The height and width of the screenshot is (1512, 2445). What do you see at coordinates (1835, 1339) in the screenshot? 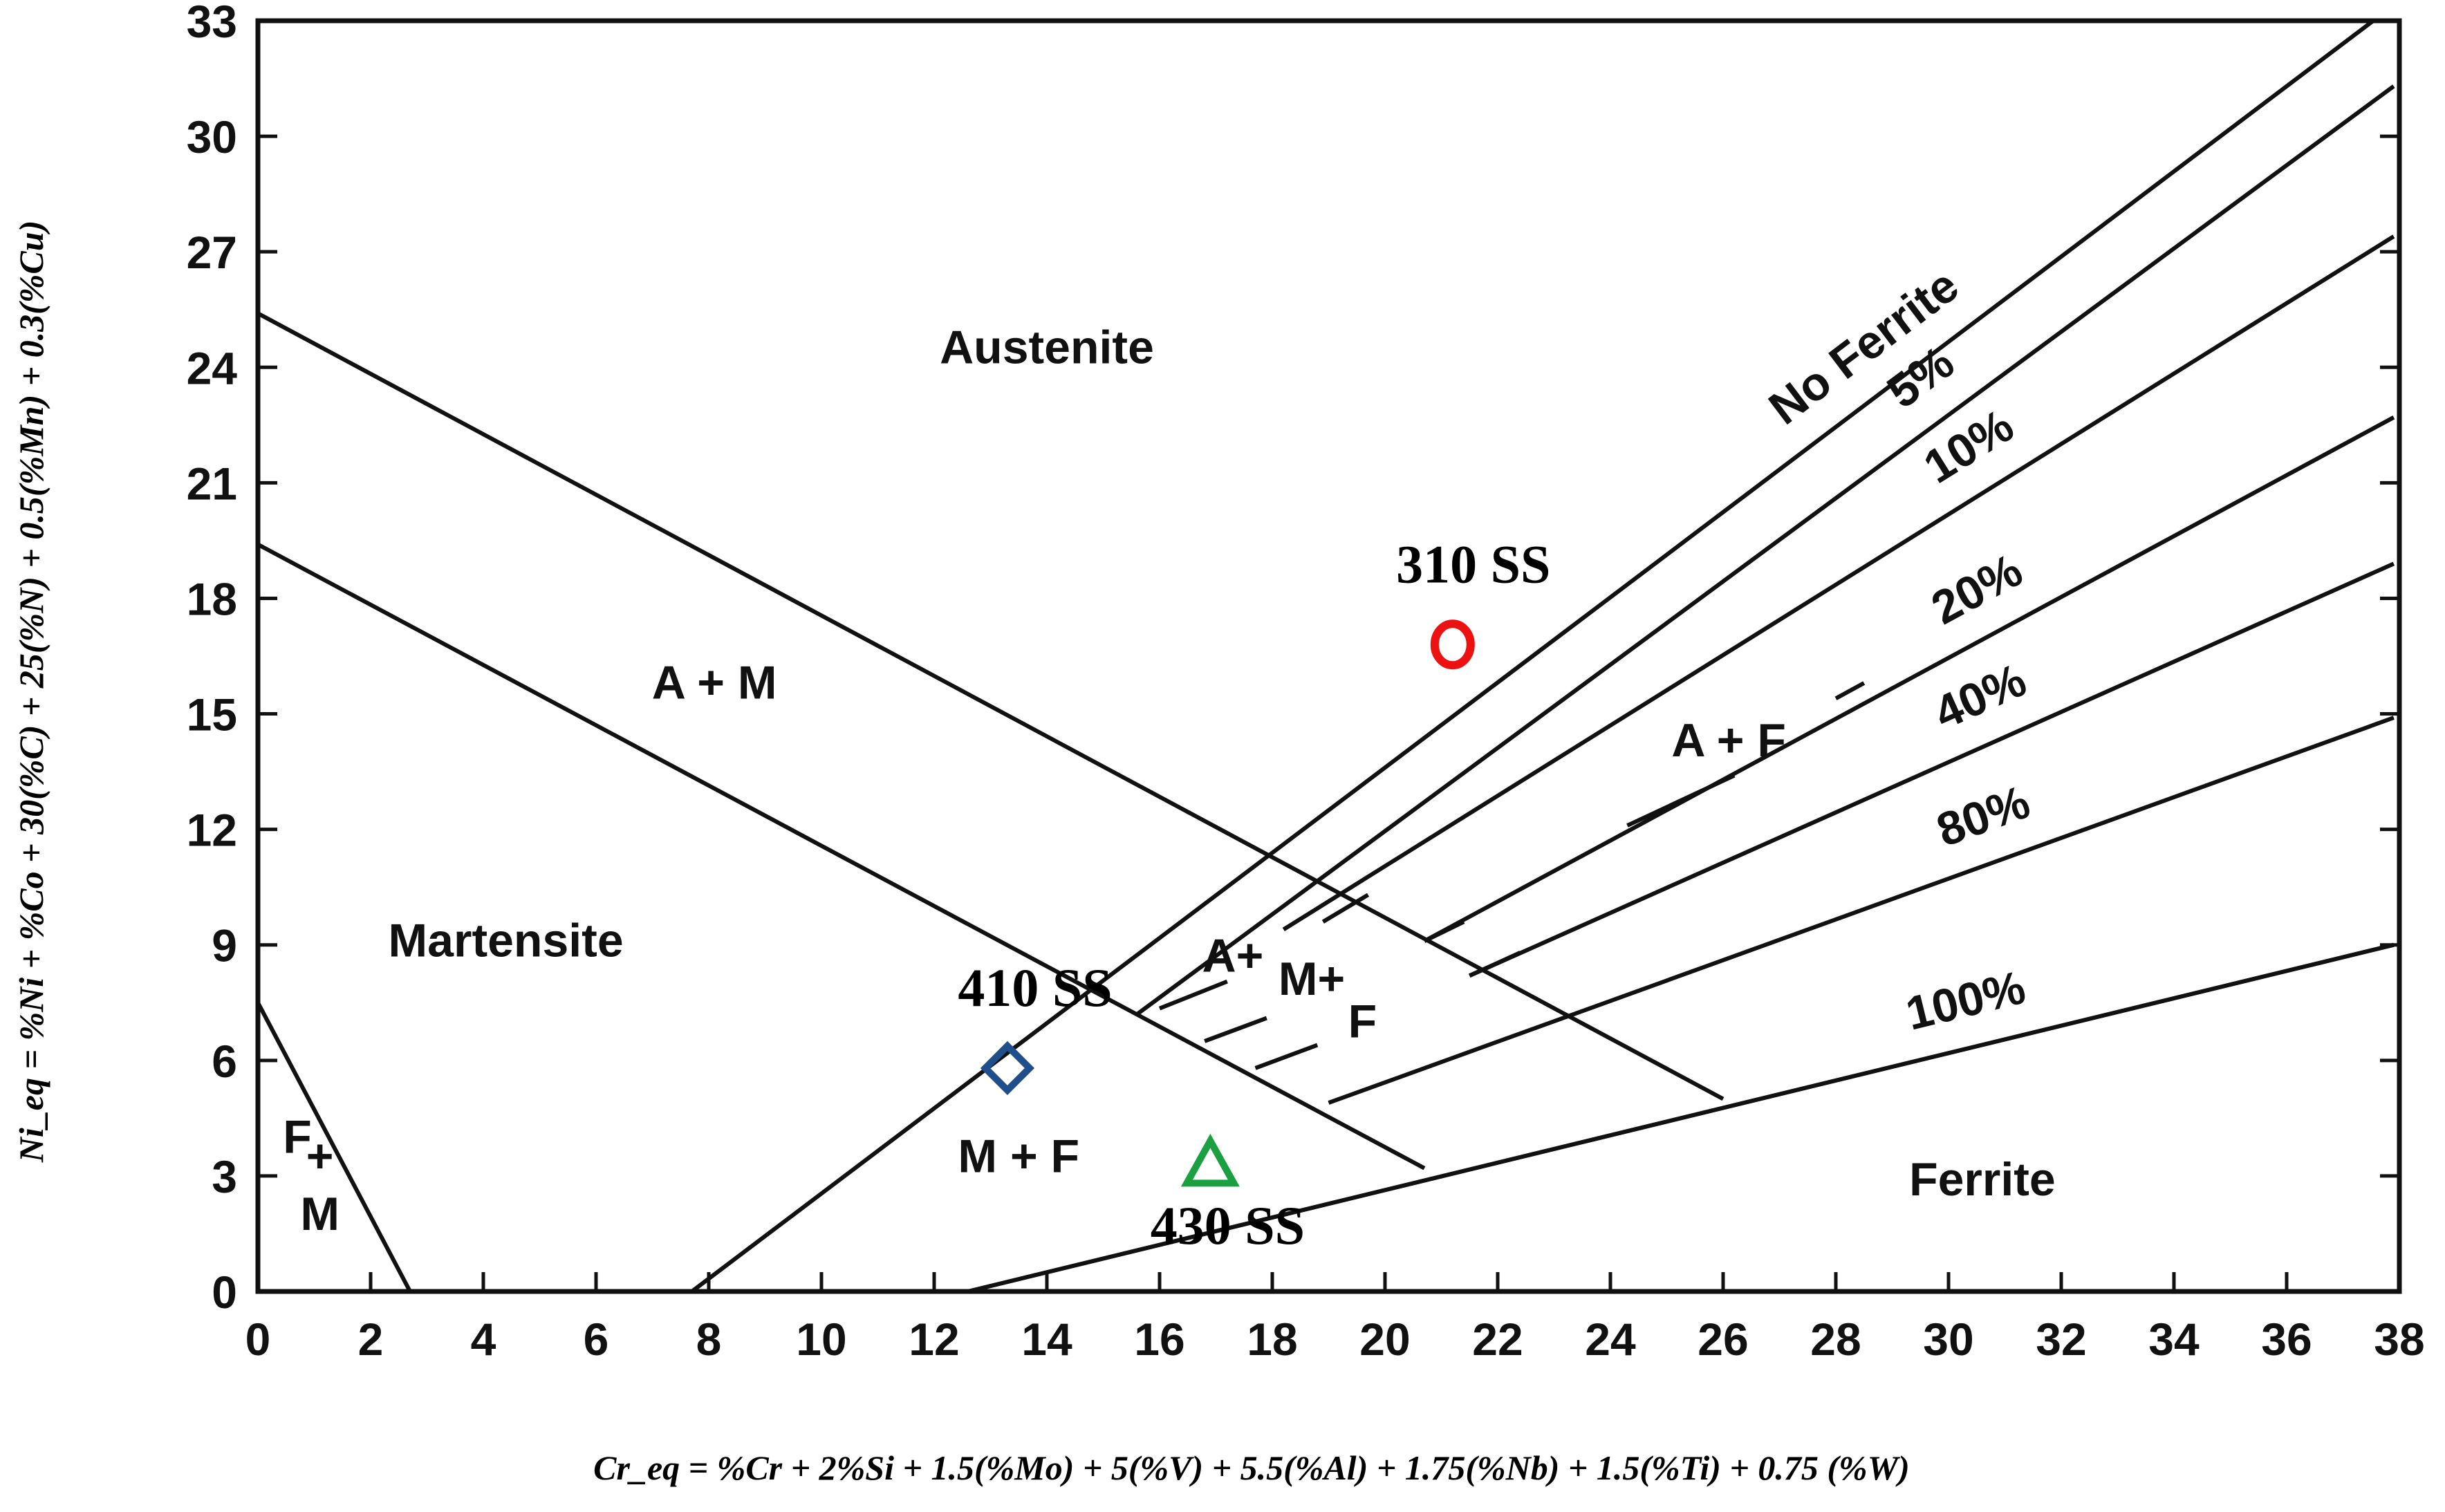
I see `x-tick-label: 28` at bounding box center [1835, 1339].